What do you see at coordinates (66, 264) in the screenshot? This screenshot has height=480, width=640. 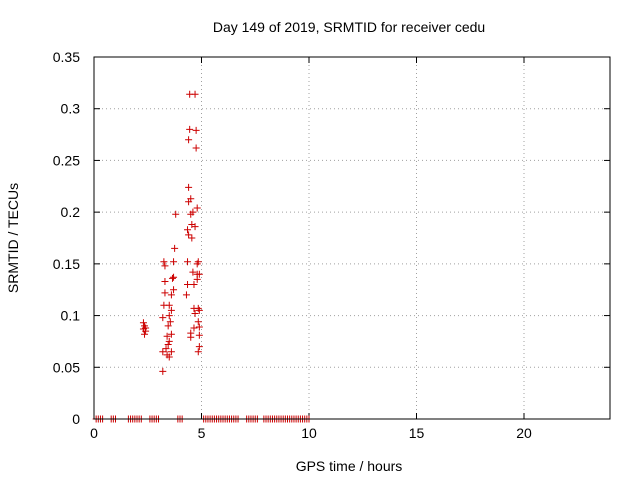 I see `y-tick-label: 0.15` at bounding box center [66, 264].